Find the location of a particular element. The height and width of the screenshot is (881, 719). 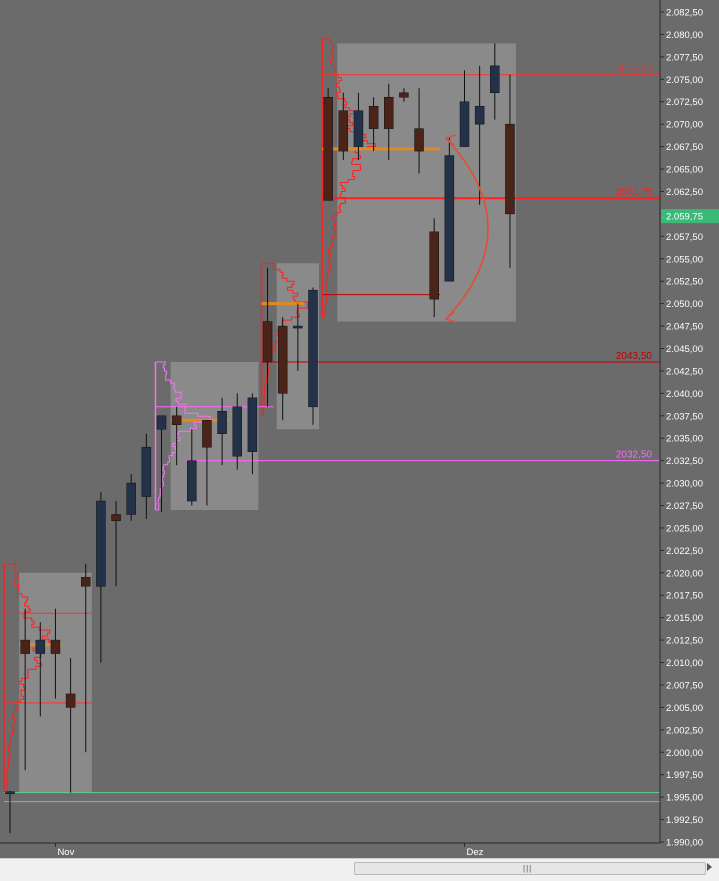

scrollbar-grip-icon: ||| is located at coordinates (528, 868).